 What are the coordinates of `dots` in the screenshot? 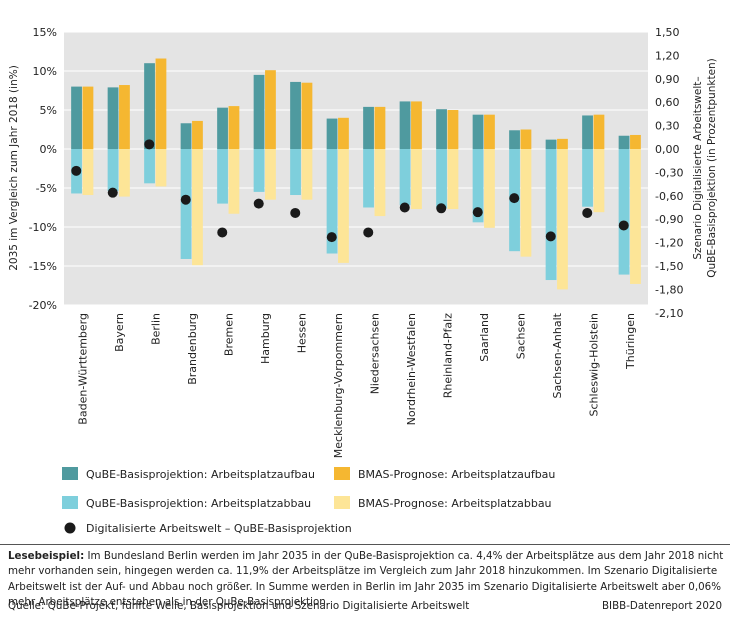 It's located at (350, 191).